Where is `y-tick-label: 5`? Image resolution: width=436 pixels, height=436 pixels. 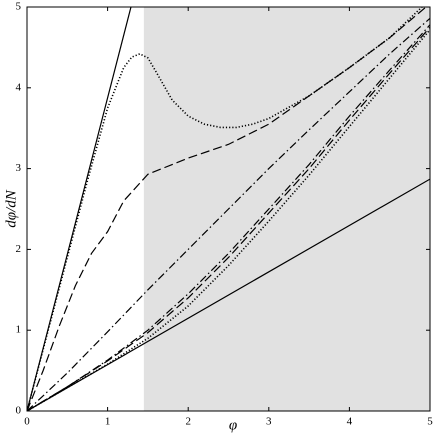
y-tick-label: 5 is located at coordinates (19, 7).